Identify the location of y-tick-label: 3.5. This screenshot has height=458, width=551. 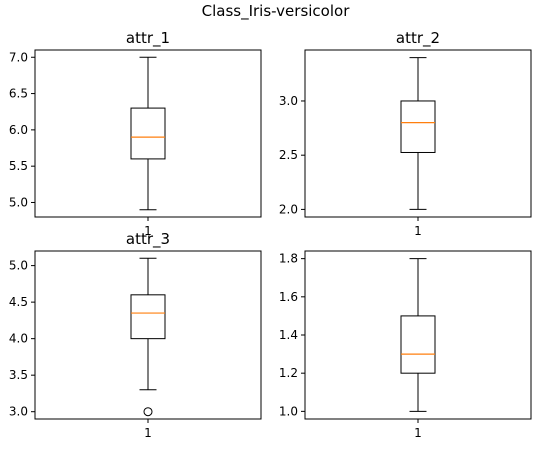
(18, 375).